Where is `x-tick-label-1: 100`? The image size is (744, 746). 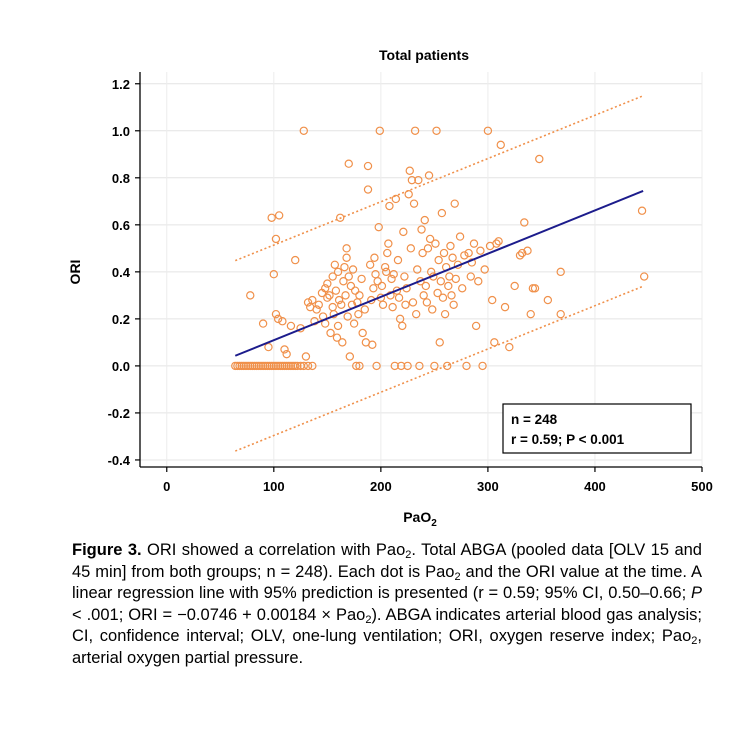 x-tick-label-1: 100 is located at coordinates (274, 486).